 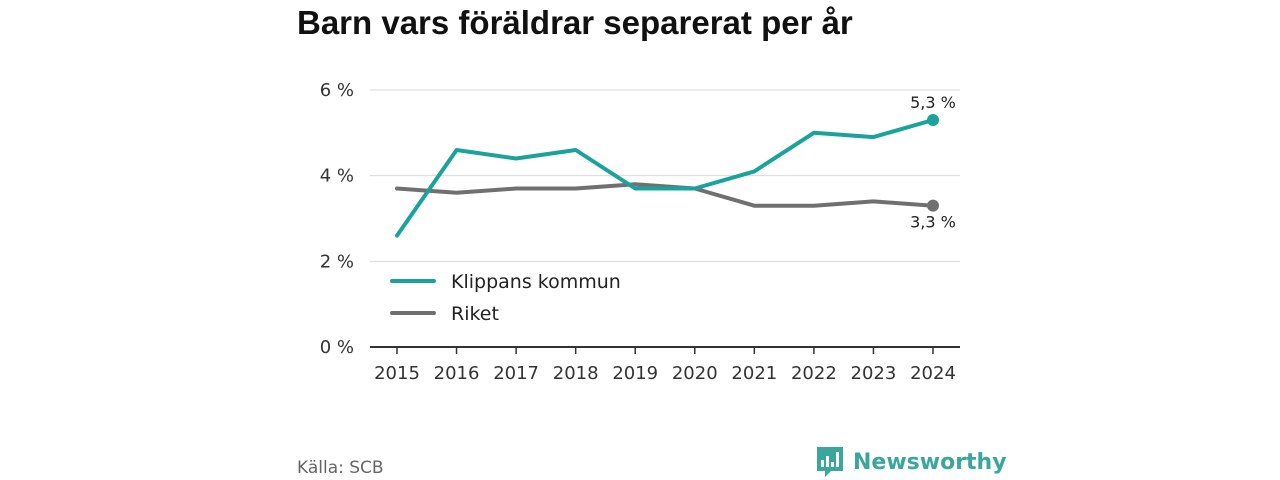 I want to click on x-tick-label: 2019, so click(x=635, y=373).